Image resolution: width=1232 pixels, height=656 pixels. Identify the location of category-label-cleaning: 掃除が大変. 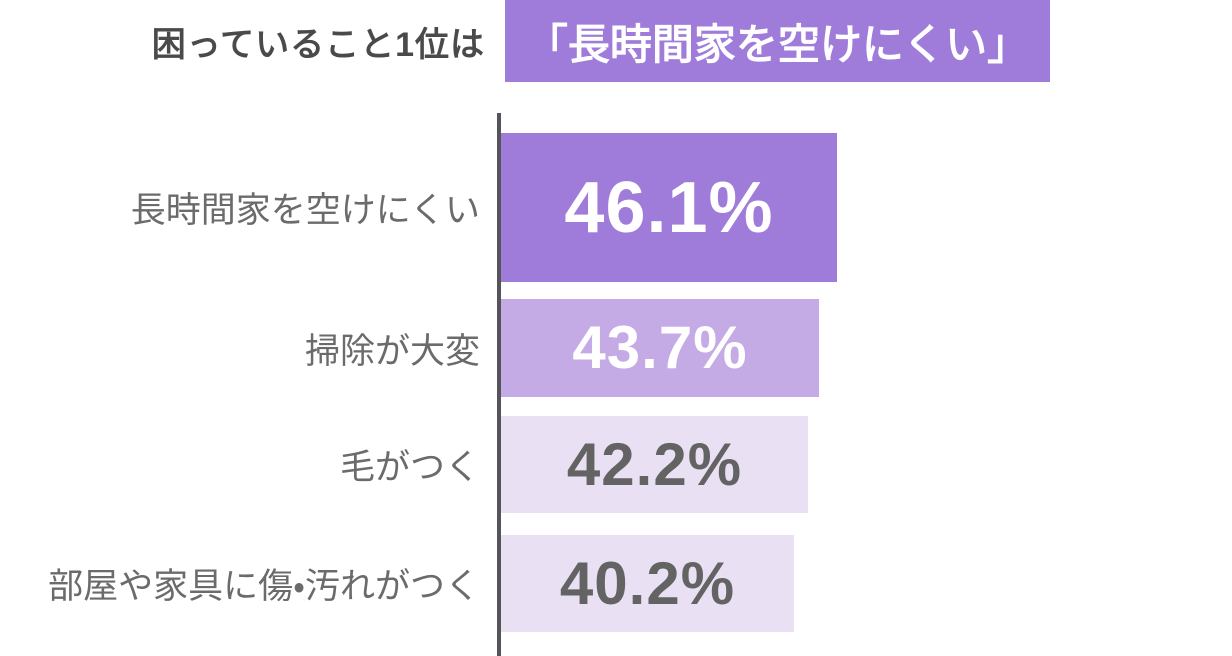
(392, 351).